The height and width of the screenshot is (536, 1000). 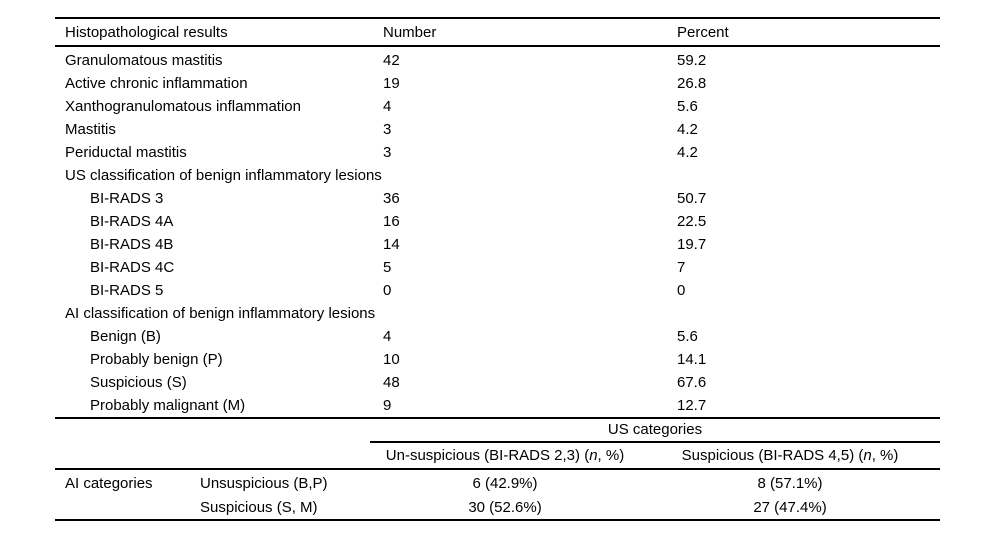 What do you see at coordinates (264, 483) in the screenshot?
I see `crosstab-row-label: Unsuspicious (B,P)` at bounding box center [264, 483].